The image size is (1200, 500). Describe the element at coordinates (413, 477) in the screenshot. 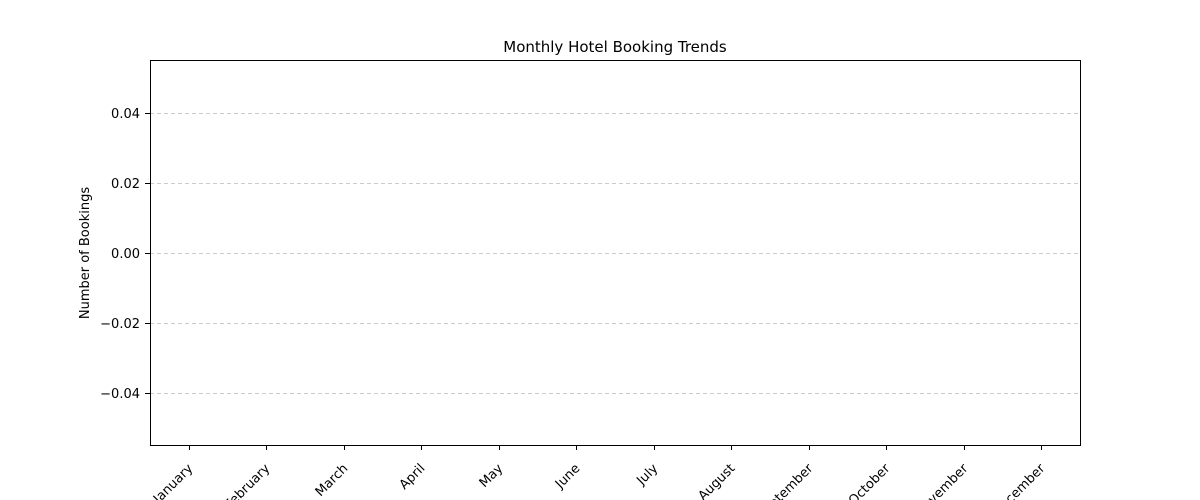

I see `x-tick-label: April` at that location.